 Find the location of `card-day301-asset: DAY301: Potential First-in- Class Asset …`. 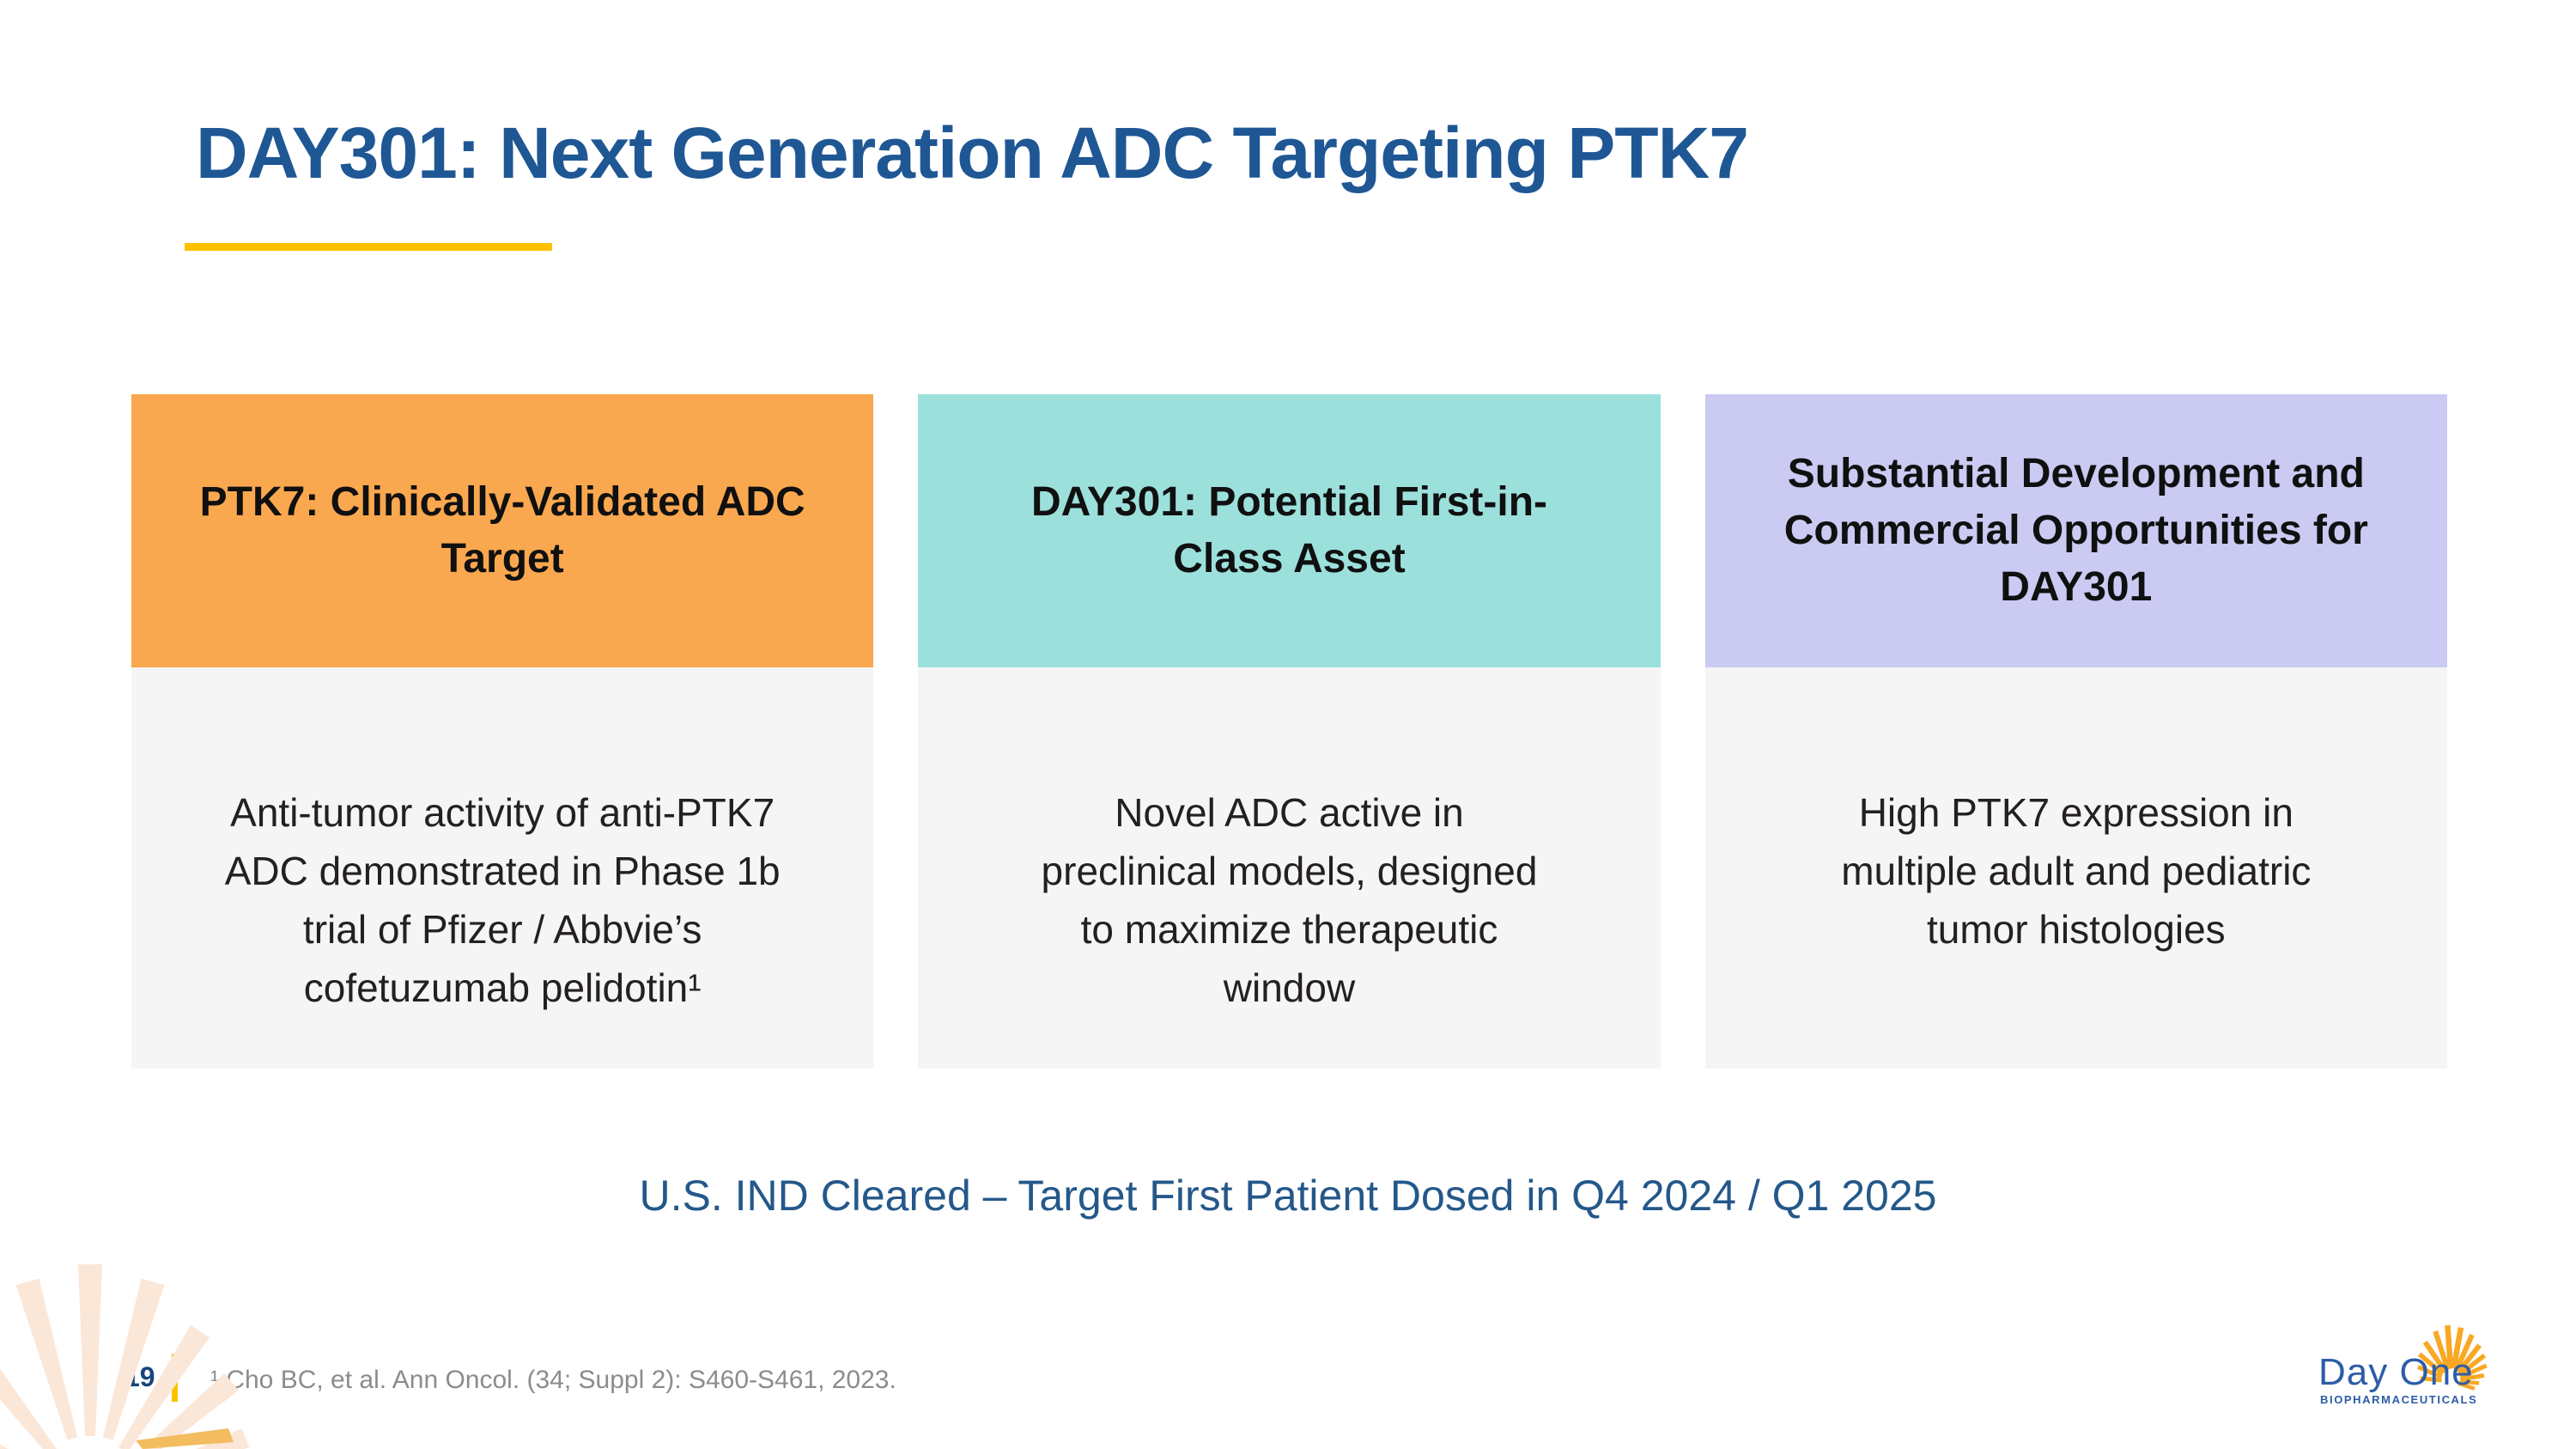

card-day301-asset: DAY301: Potential First-in- Class Asset … is located at coordinates (1290, 731).